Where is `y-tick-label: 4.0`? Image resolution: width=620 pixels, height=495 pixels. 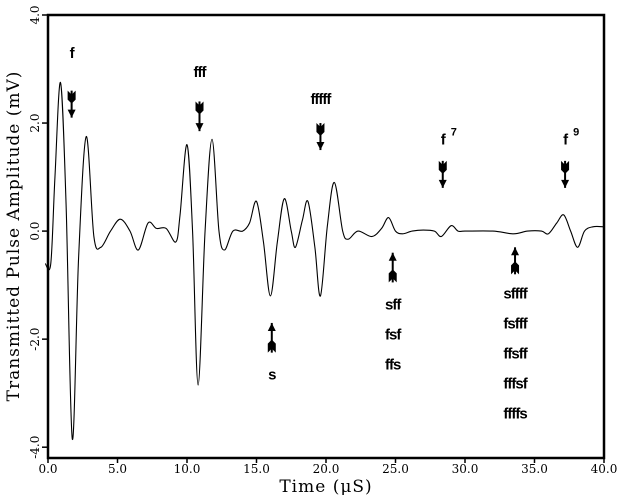
y-tick-label: 4.0 is located at coordinates (35, 14).